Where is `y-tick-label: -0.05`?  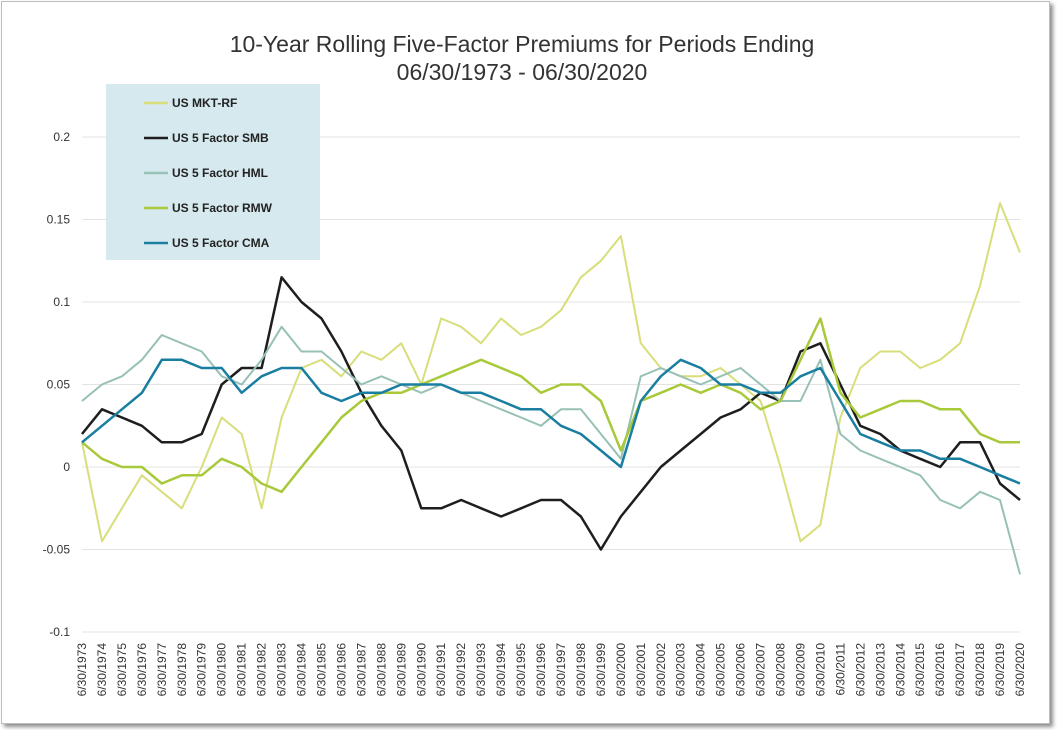 y-tick-label: -0.05 is located at coordinates (57, 550).